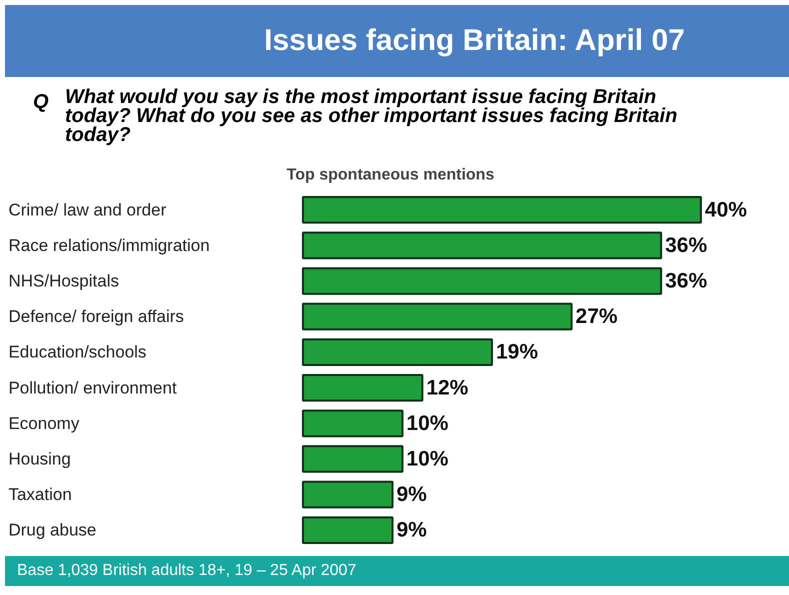 The height and width of the screenshot is (595, 789). Describe the element at coordinates (41, 102) in the screenshot. I see `text: Q` at that location.